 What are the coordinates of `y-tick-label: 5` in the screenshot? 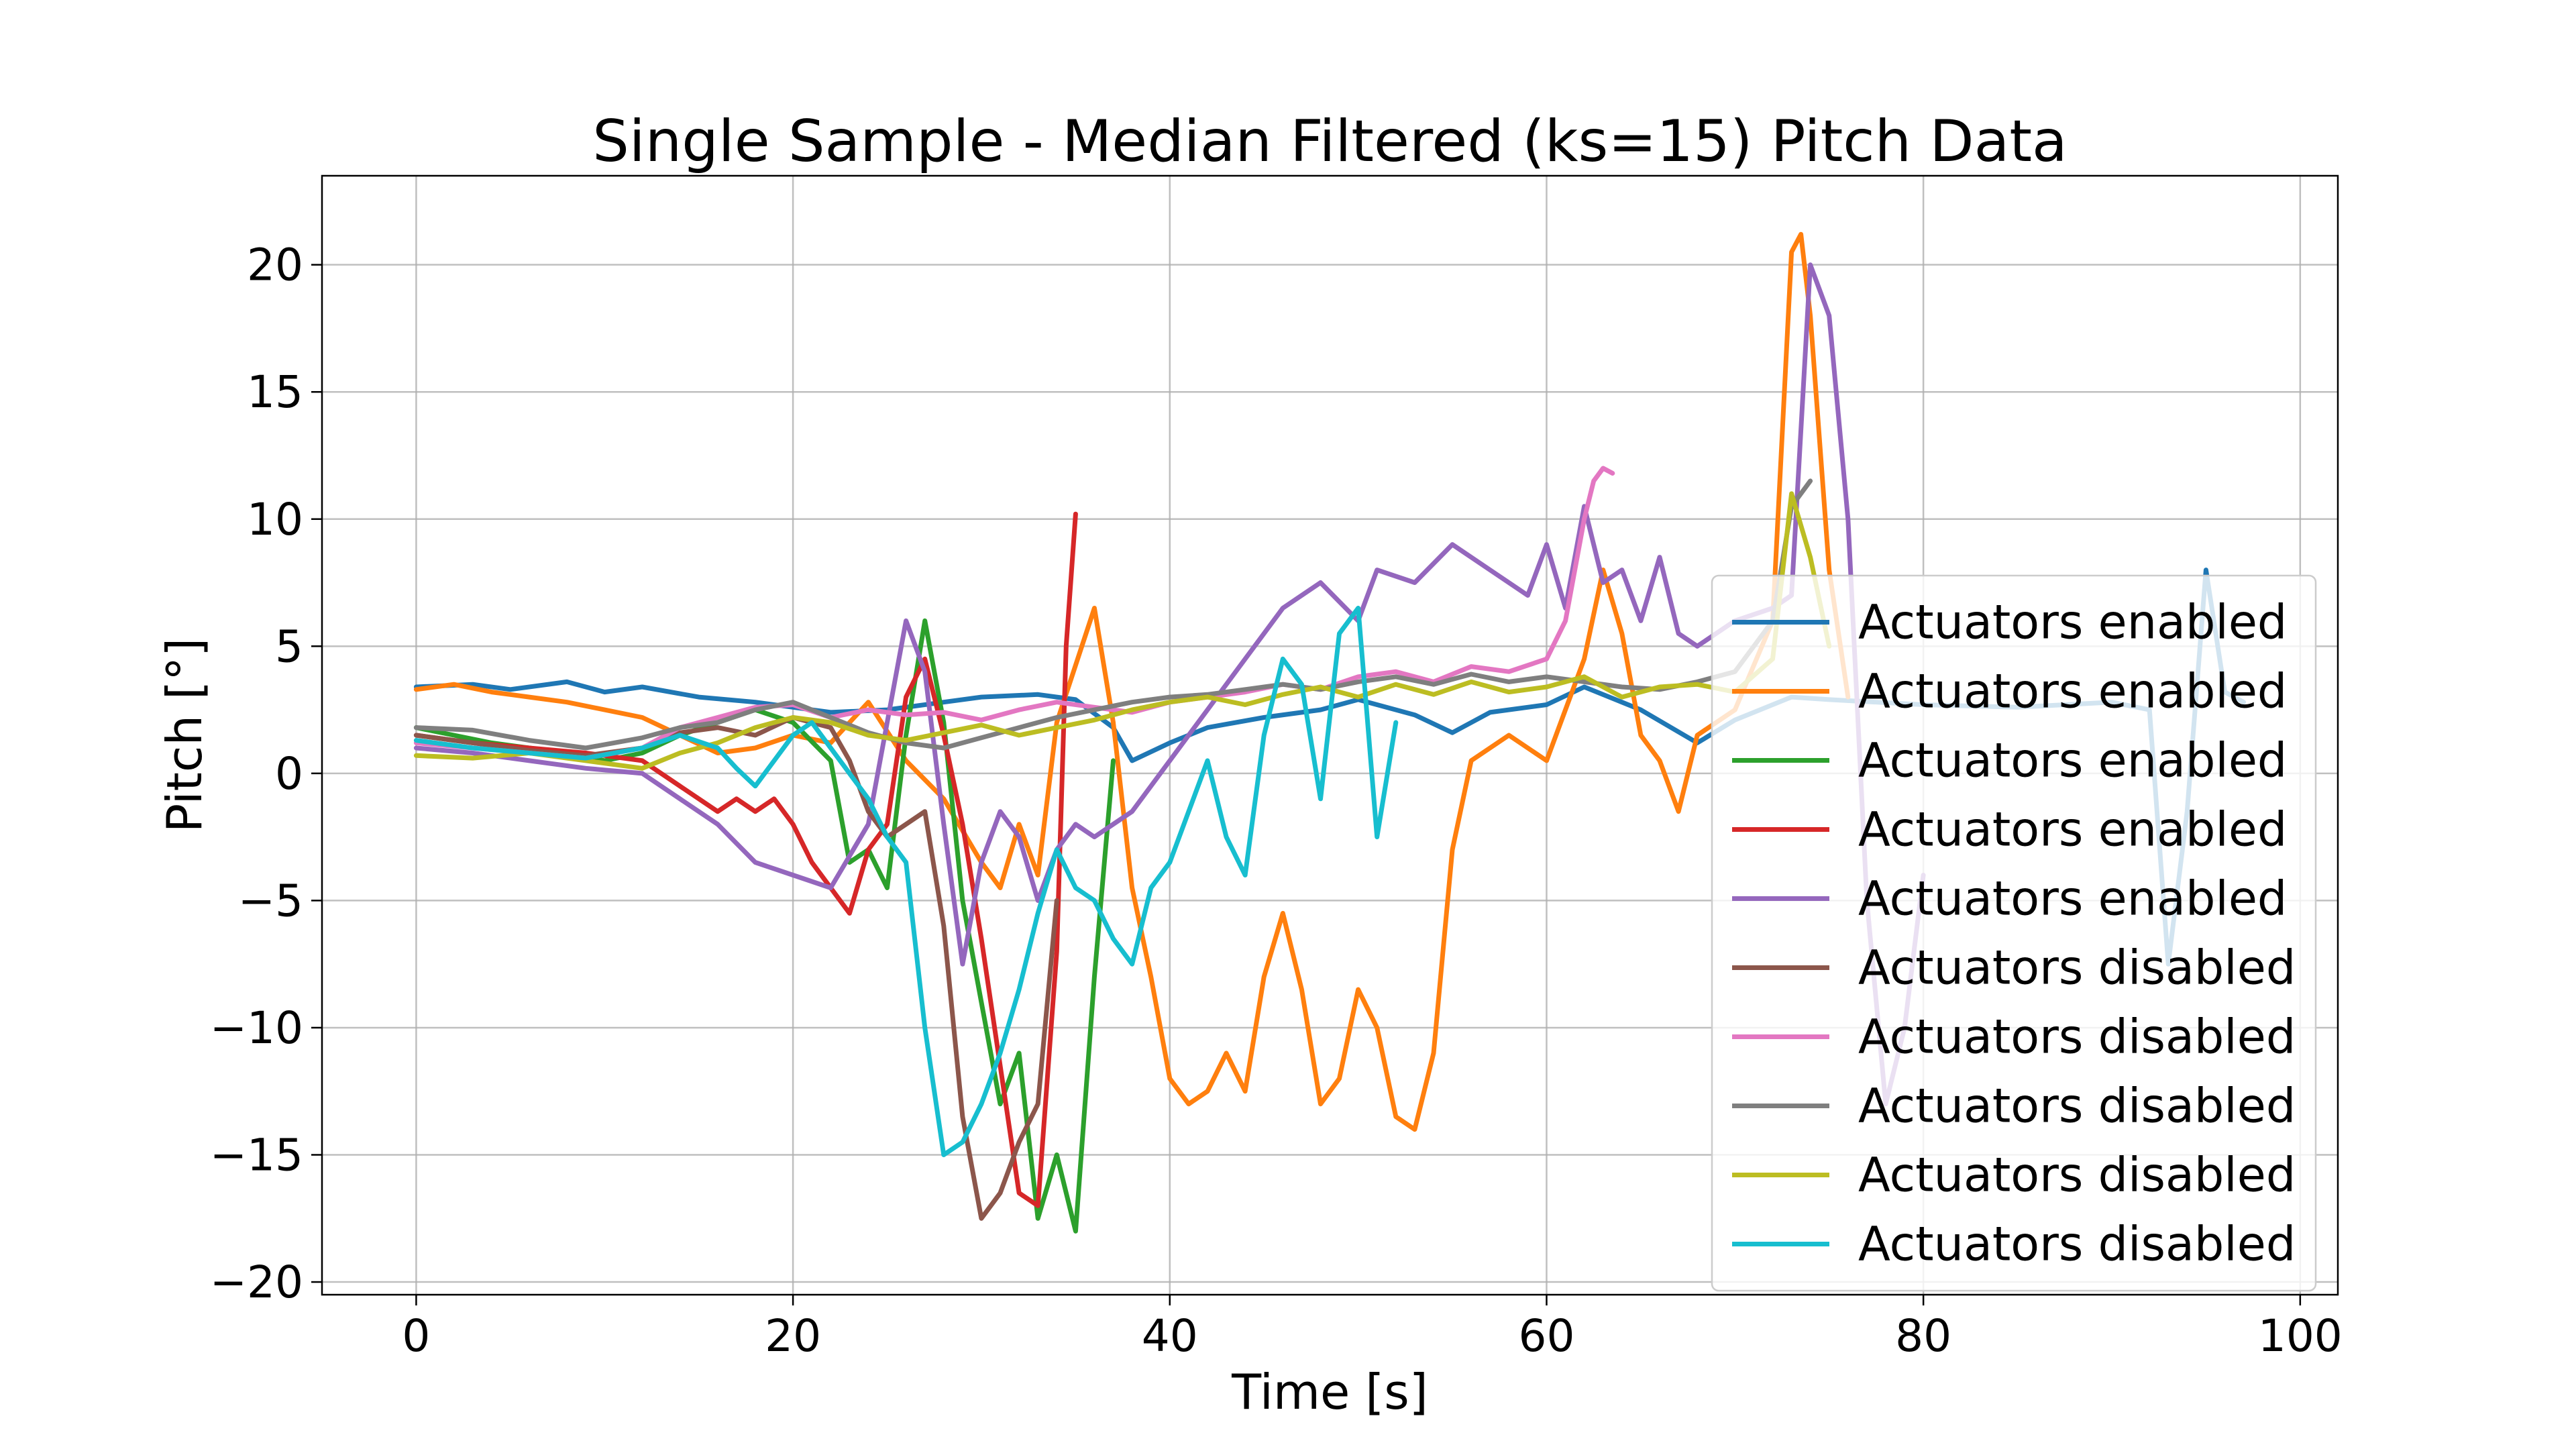 It's located at (289, 646).